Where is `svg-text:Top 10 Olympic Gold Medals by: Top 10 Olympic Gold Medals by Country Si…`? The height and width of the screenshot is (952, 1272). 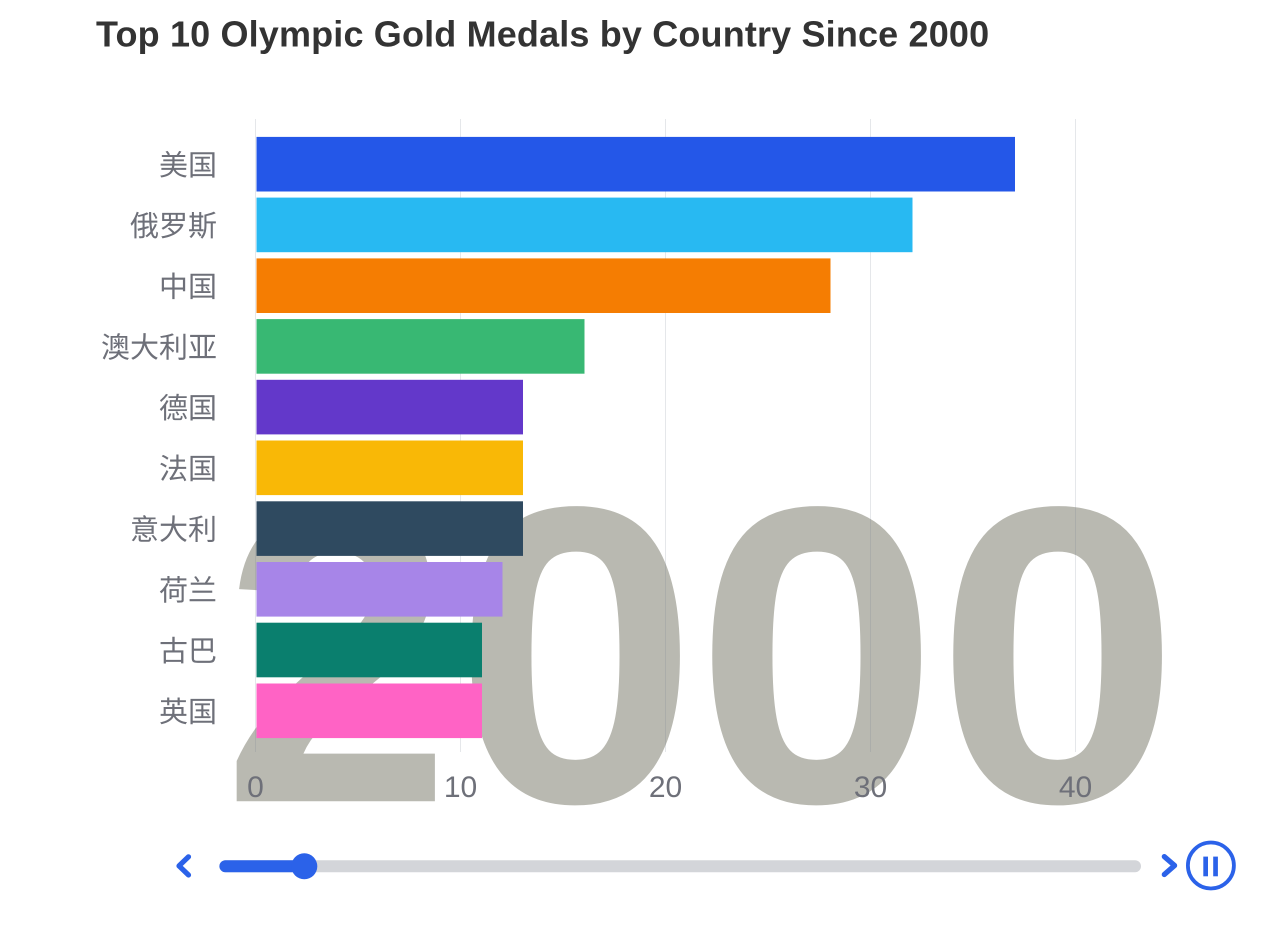 svg-text:Top 10 Olympic Gold Medals by: Top 10 Olympic Gold Medals by Country Si… is located at coordinates (542, 34).